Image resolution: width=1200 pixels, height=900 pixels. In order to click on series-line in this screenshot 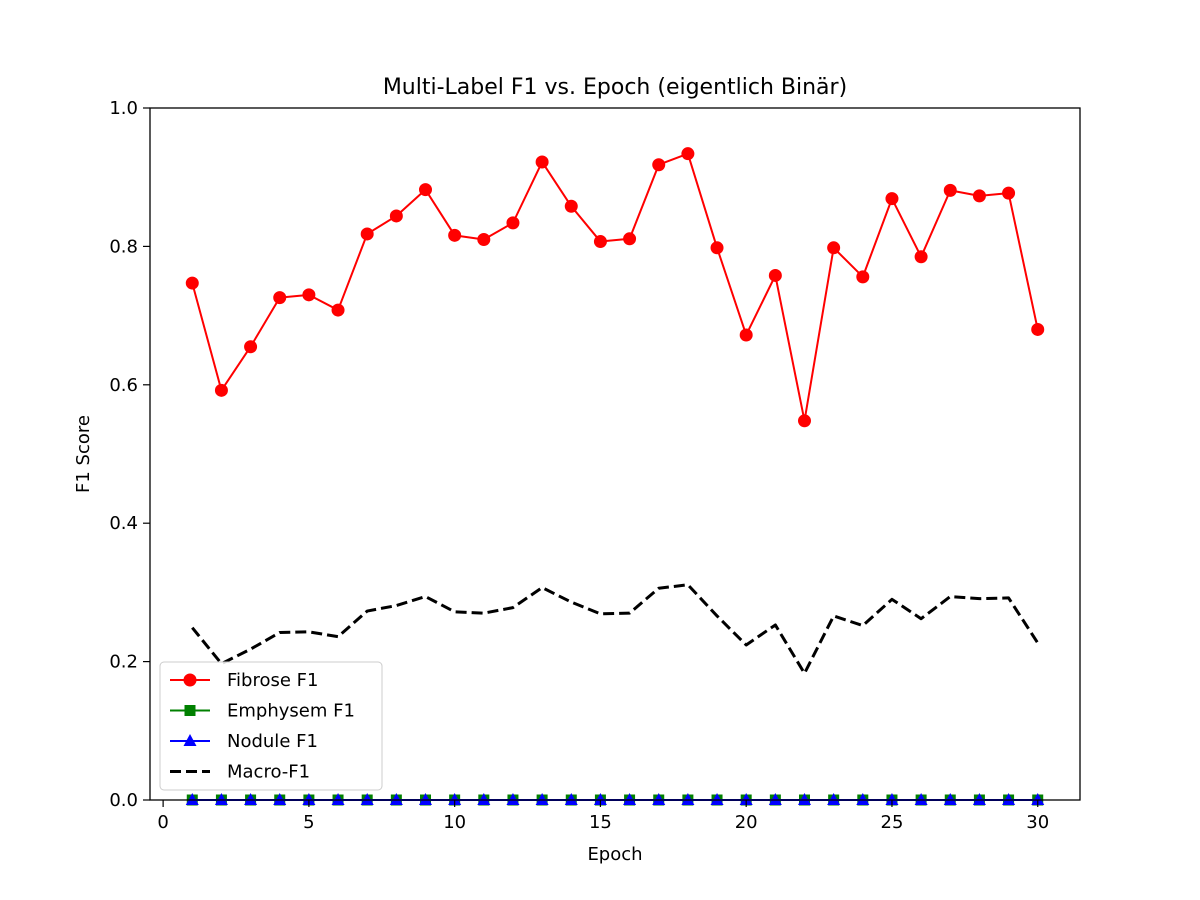, I will do `click(615, 629)`.